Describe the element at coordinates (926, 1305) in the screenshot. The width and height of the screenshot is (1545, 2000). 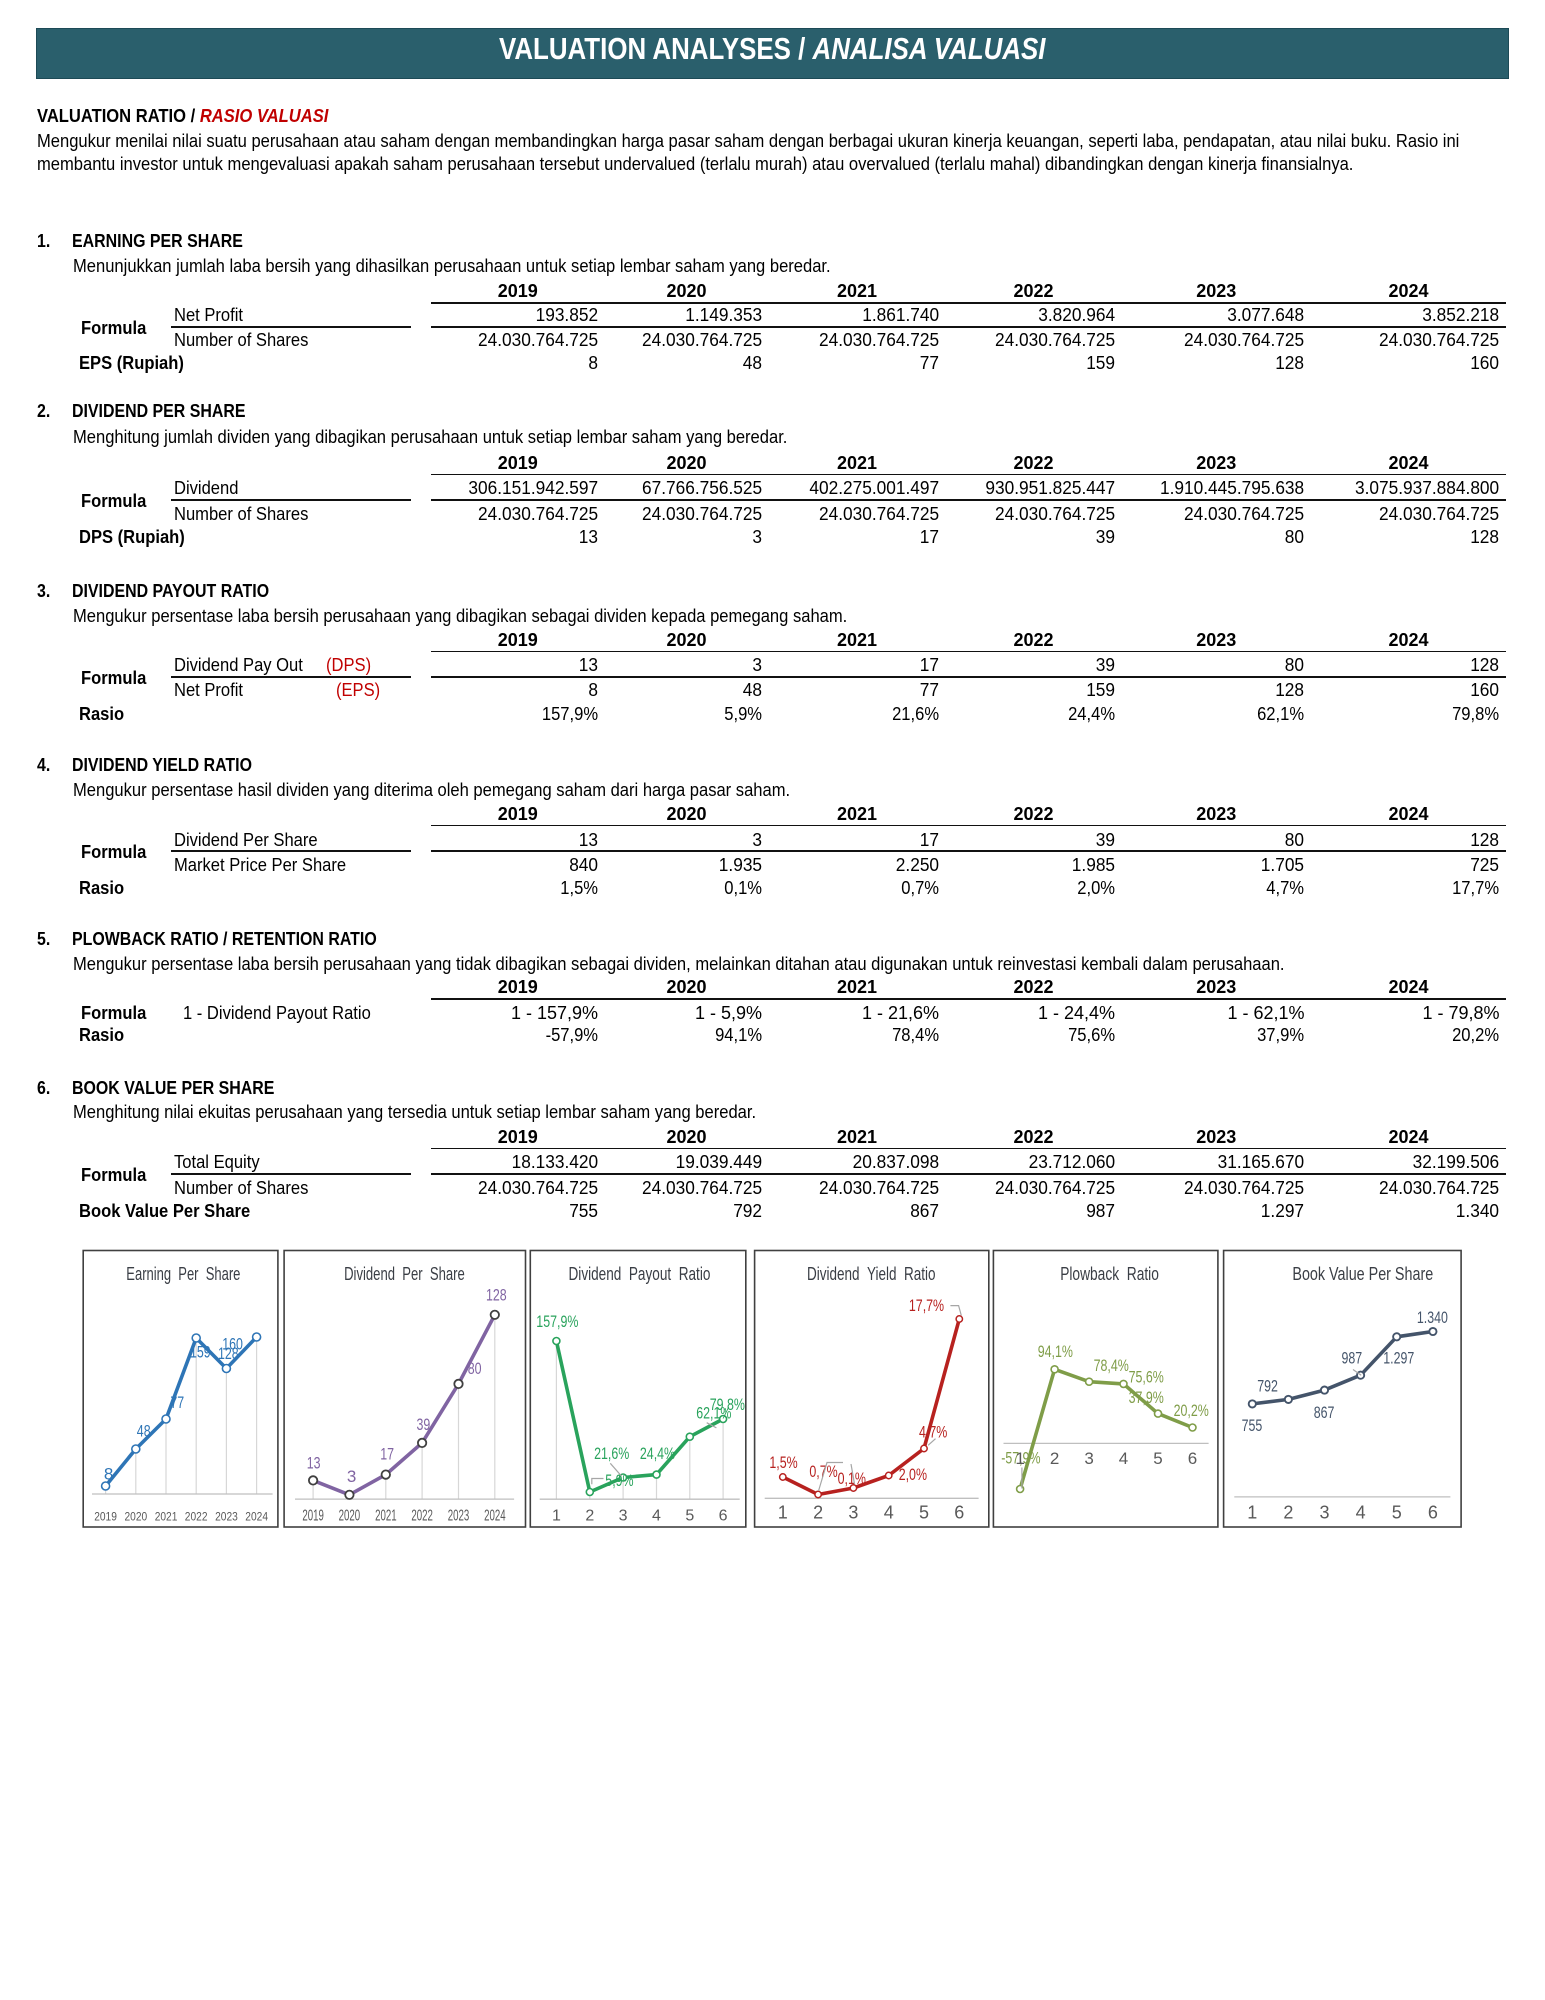
I see `svg-text: 17,7%` at that location.